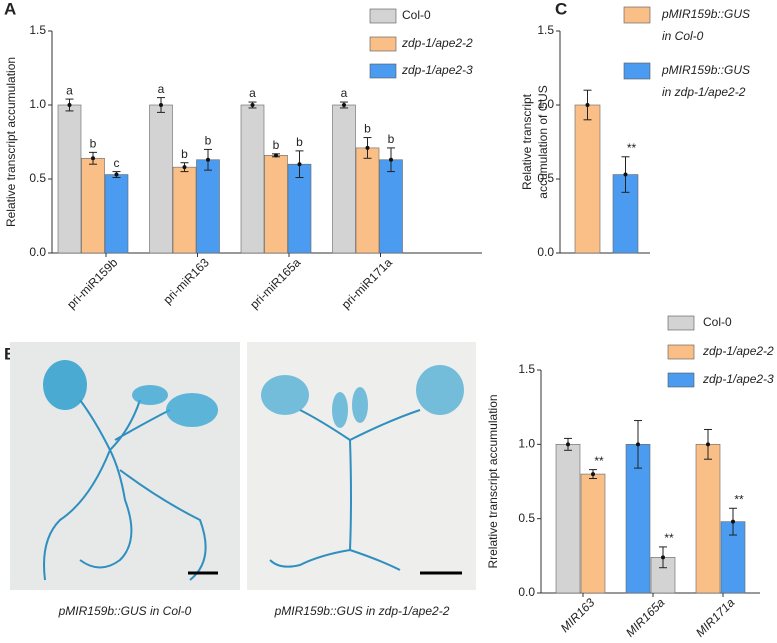  I want to click on x-tick-label: pri-miR159b, so click(92, 283).